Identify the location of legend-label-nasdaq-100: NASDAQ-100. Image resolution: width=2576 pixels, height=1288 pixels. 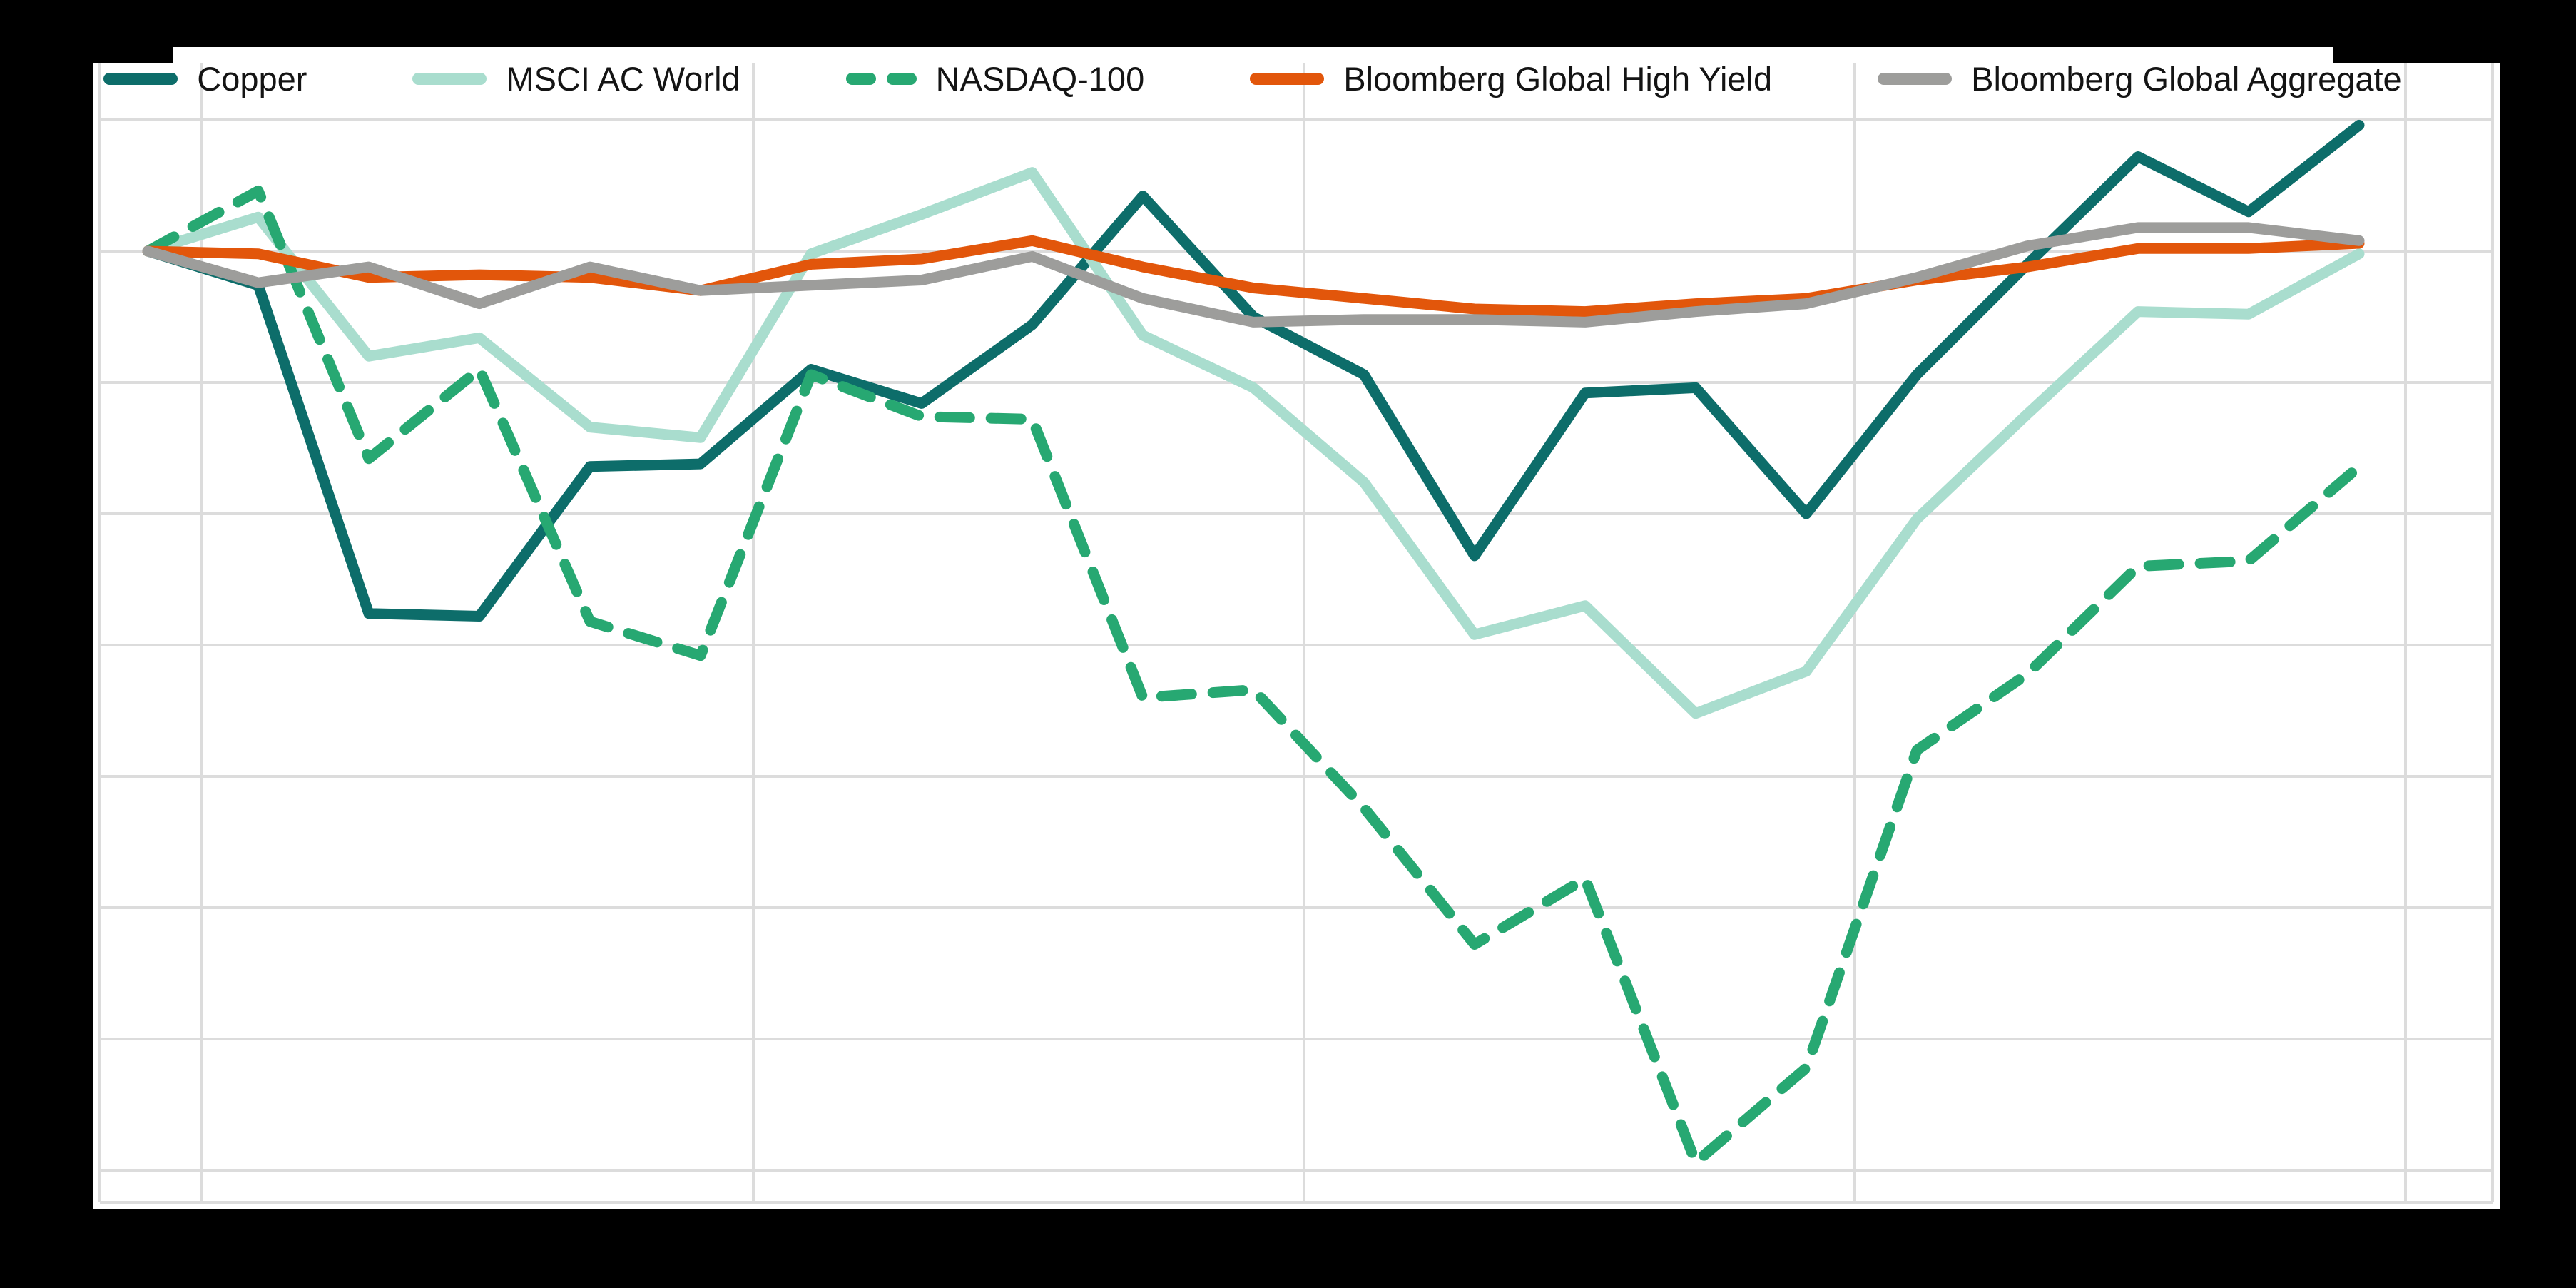
(1040, 78).